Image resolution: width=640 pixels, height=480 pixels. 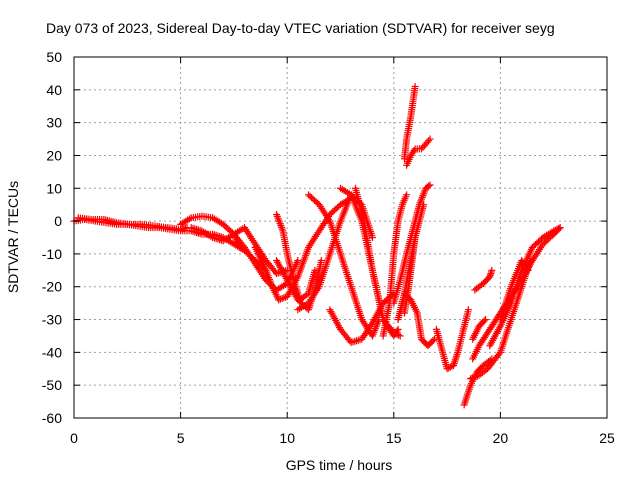 I want to click on y-tick-label: -10, so click(x=52, y=254).